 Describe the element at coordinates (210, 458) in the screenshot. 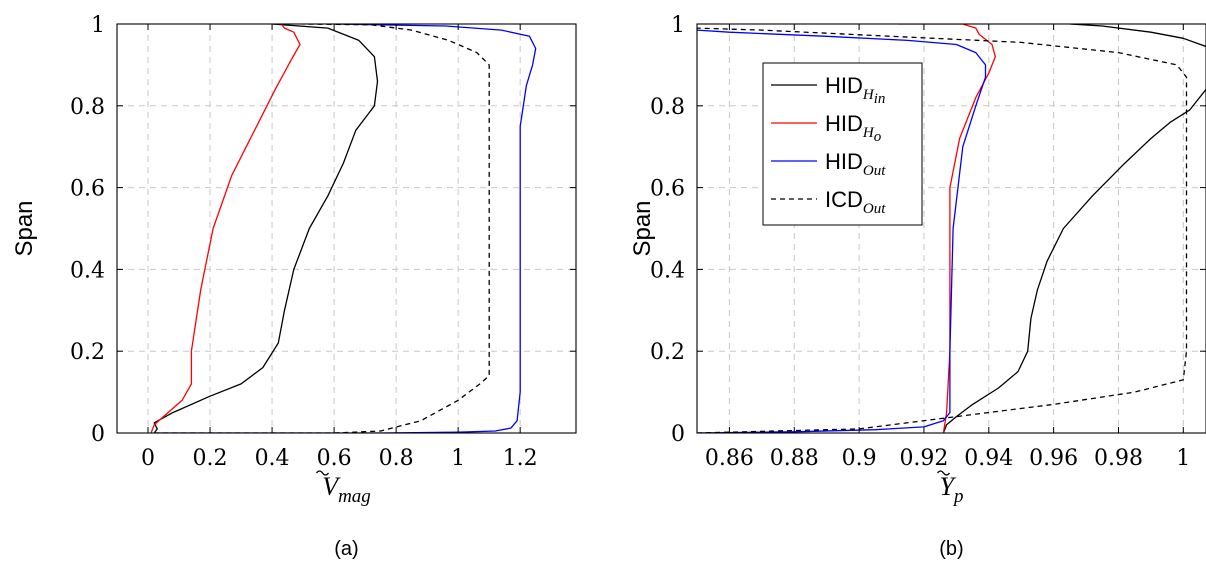

I see `x-tick-label: 0.2` at that location.